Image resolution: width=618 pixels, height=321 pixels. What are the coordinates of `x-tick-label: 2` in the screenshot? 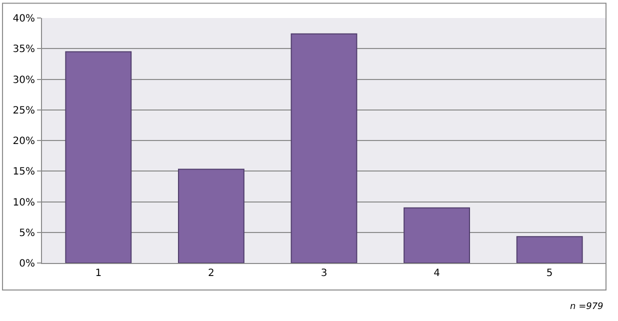 It's located at (211, 273).